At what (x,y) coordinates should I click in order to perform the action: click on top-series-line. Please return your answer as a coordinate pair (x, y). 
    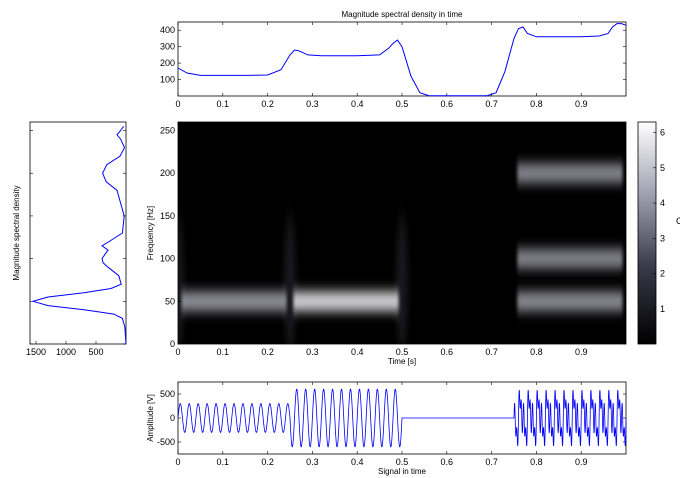
    Looking at the image, I should click on (402, 60).